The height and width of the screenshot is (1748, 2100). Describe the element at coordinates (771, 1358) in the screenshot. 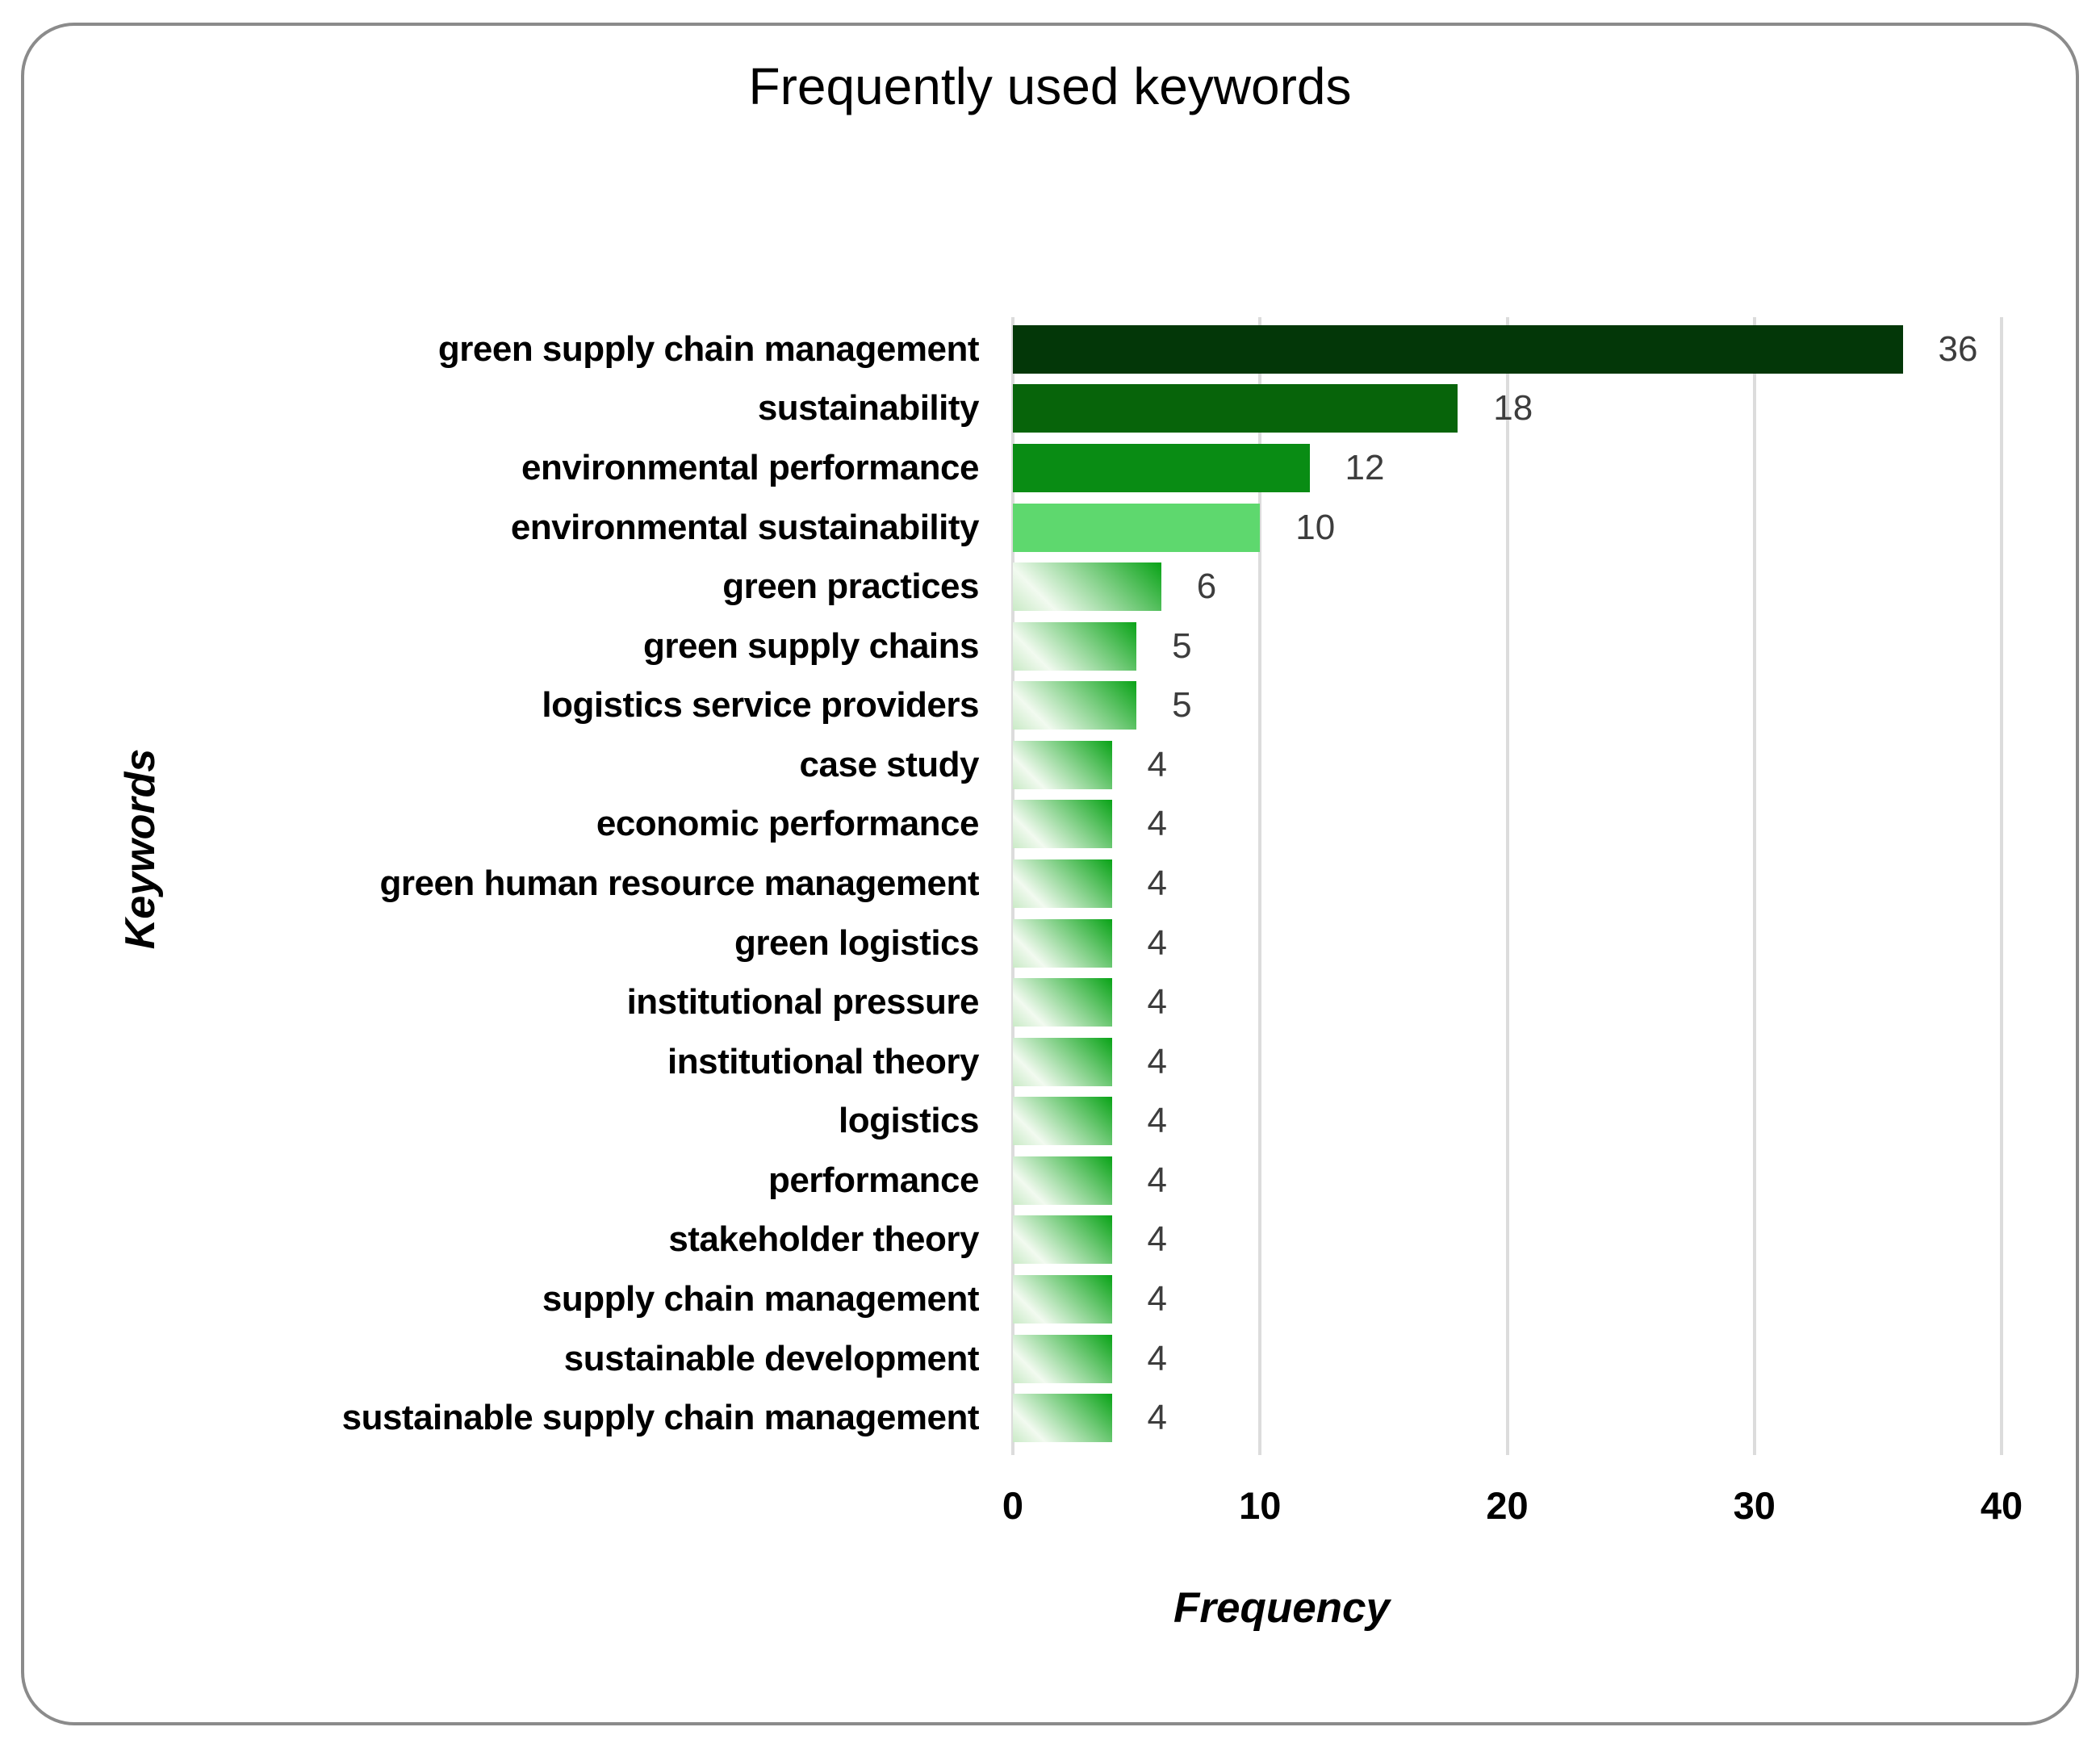

I see `category-label: sustainable development` at that location.